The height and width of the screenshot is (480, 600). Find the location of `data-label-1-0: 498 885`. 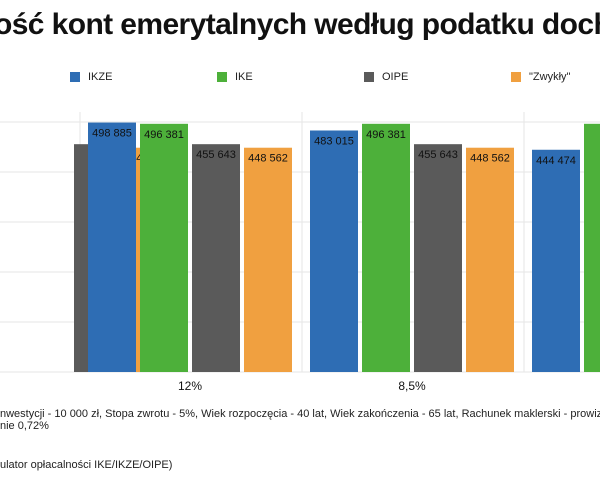

data-label-1-0: 498 885 is located at coordinates (112, 134).